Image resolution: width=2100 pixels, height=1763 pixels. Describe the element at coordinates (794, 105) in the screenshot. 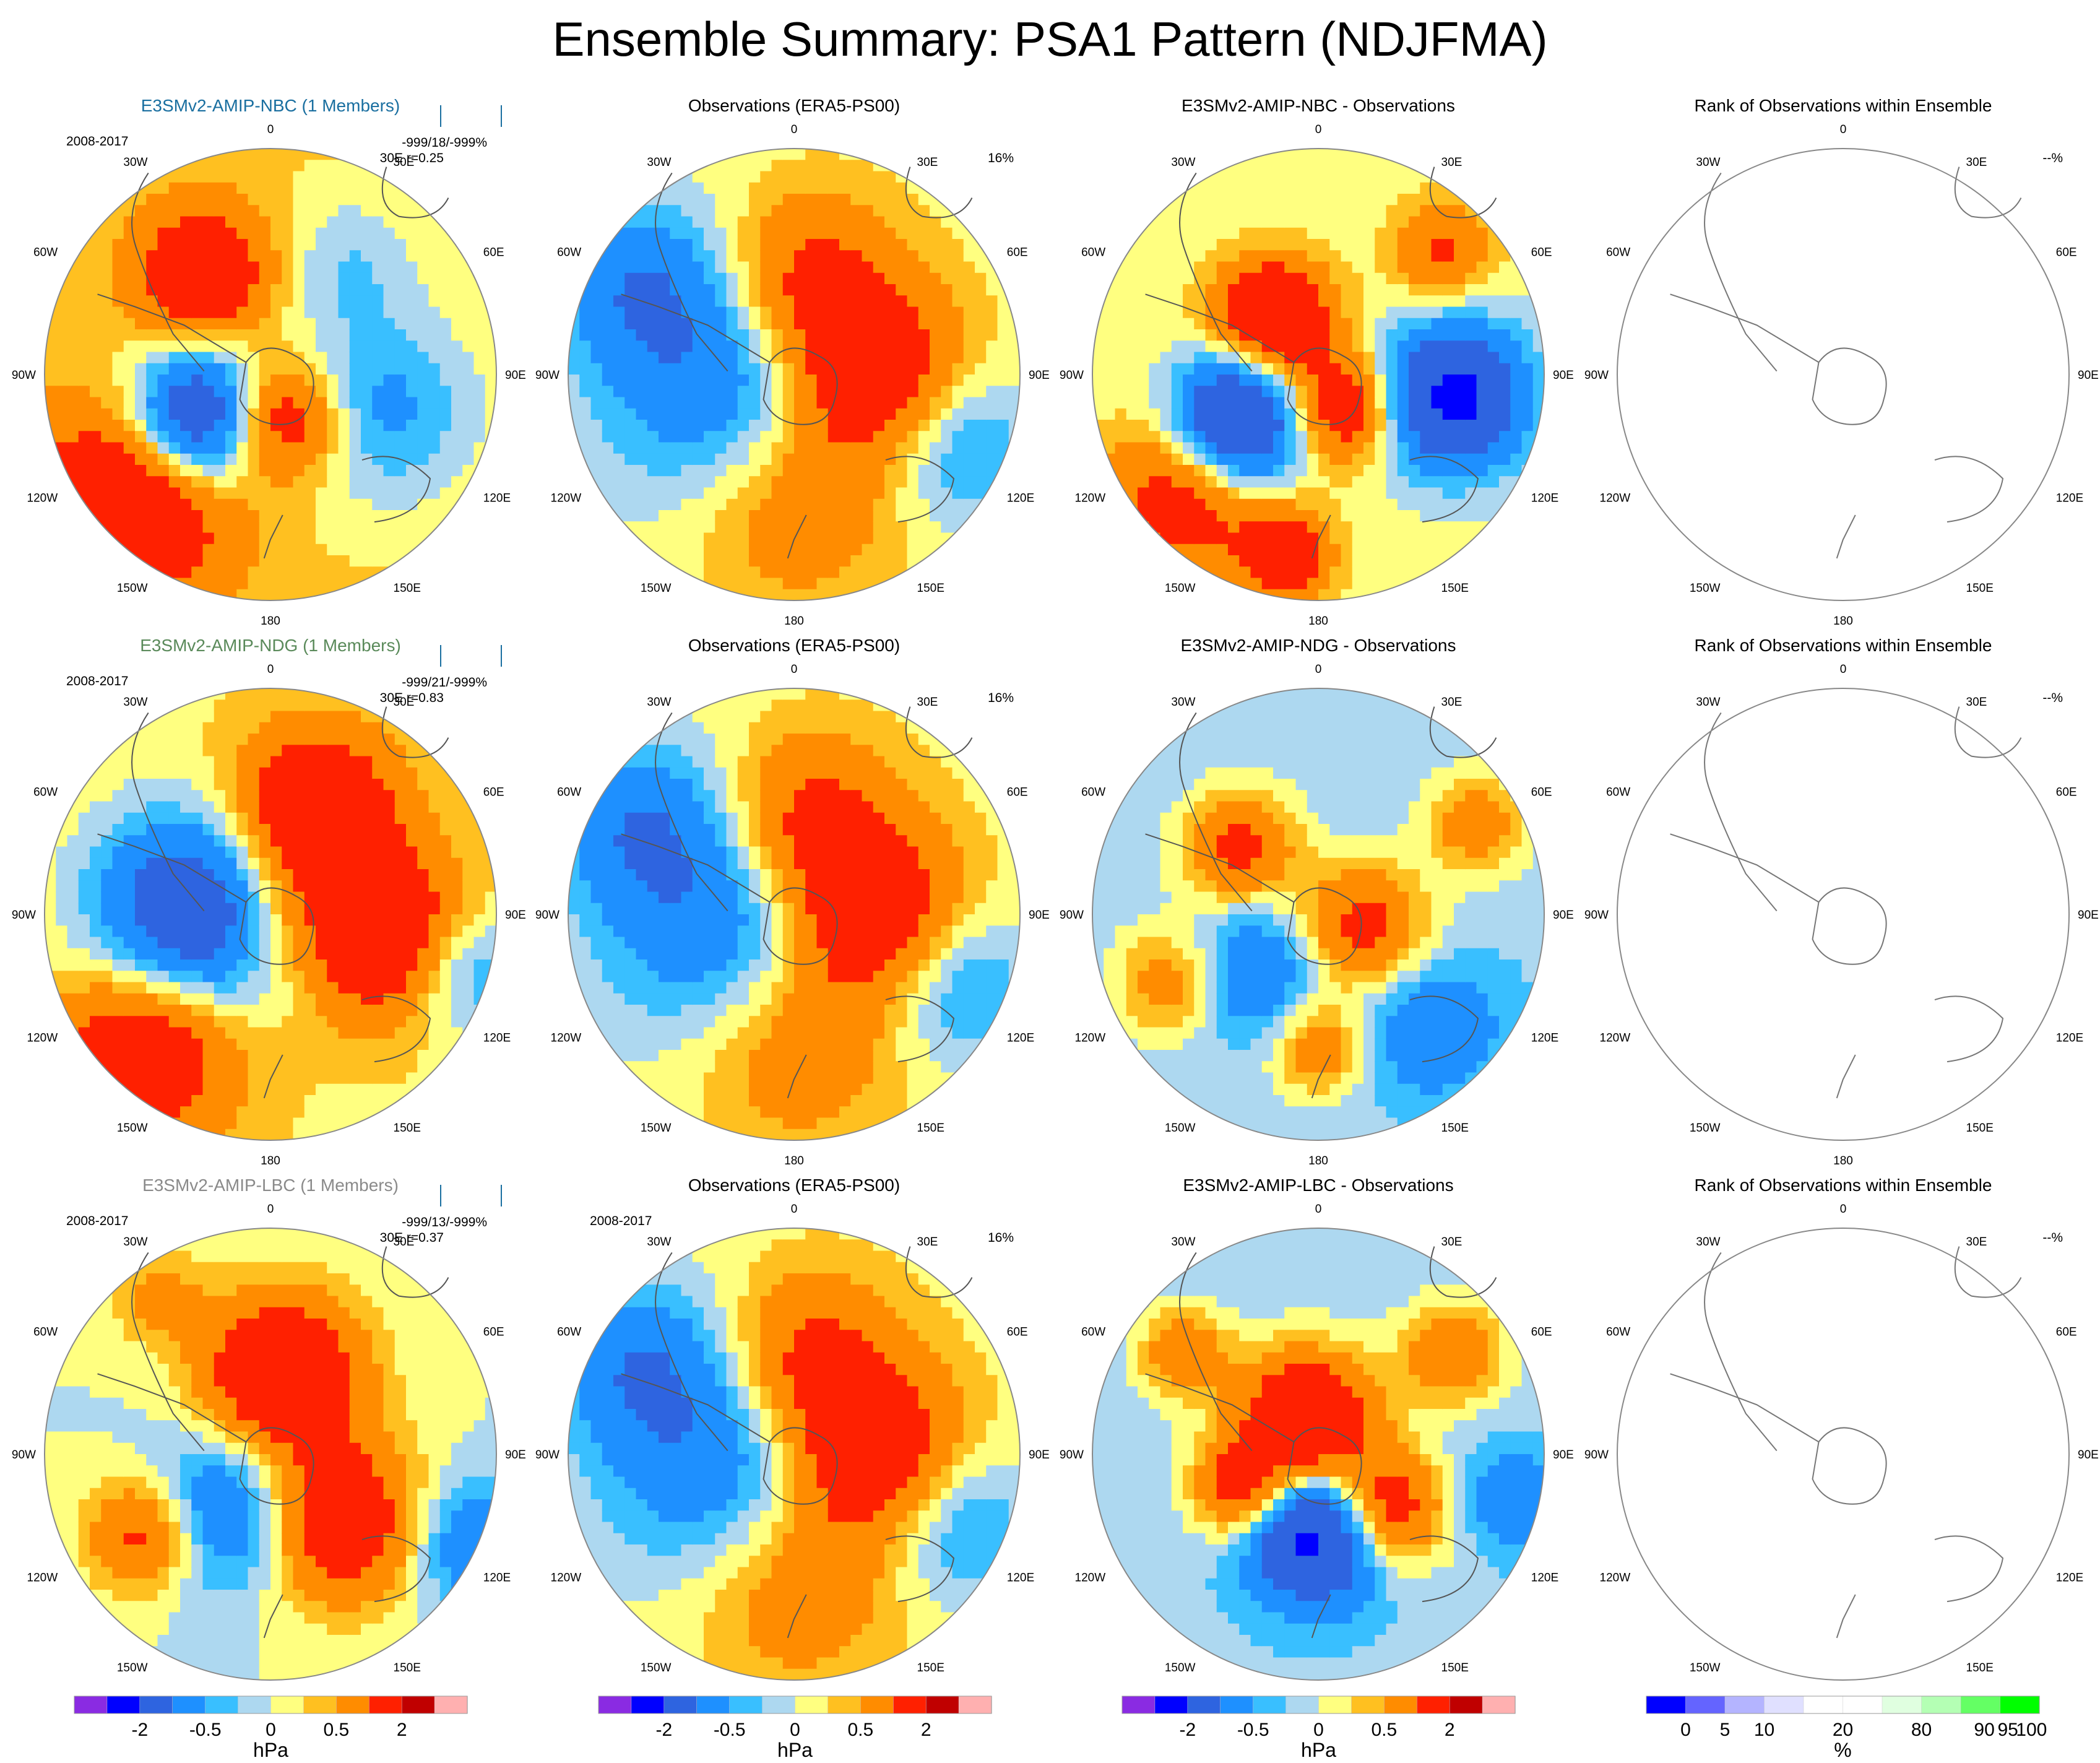

I see `panel-title: Observations (ERA5-PS00)` at that location.